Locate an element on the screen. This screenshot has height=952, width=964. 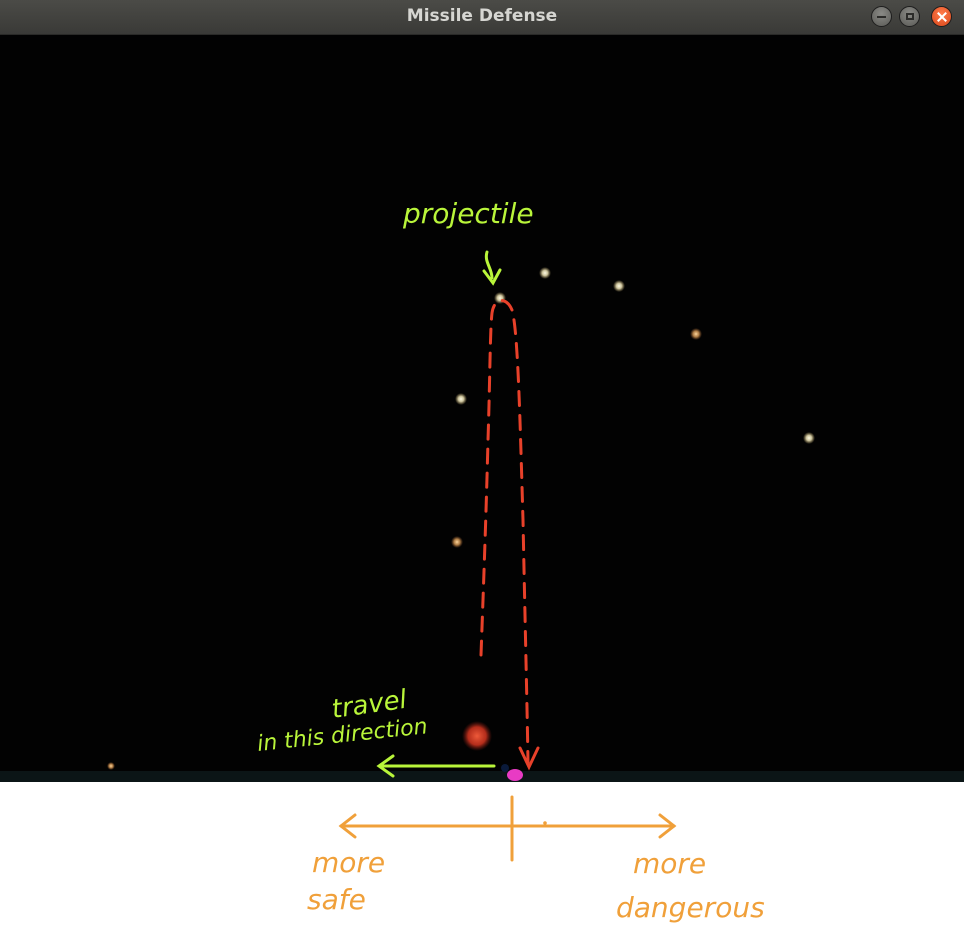
danger-label: dangerous is located at coordinates (690, 907).